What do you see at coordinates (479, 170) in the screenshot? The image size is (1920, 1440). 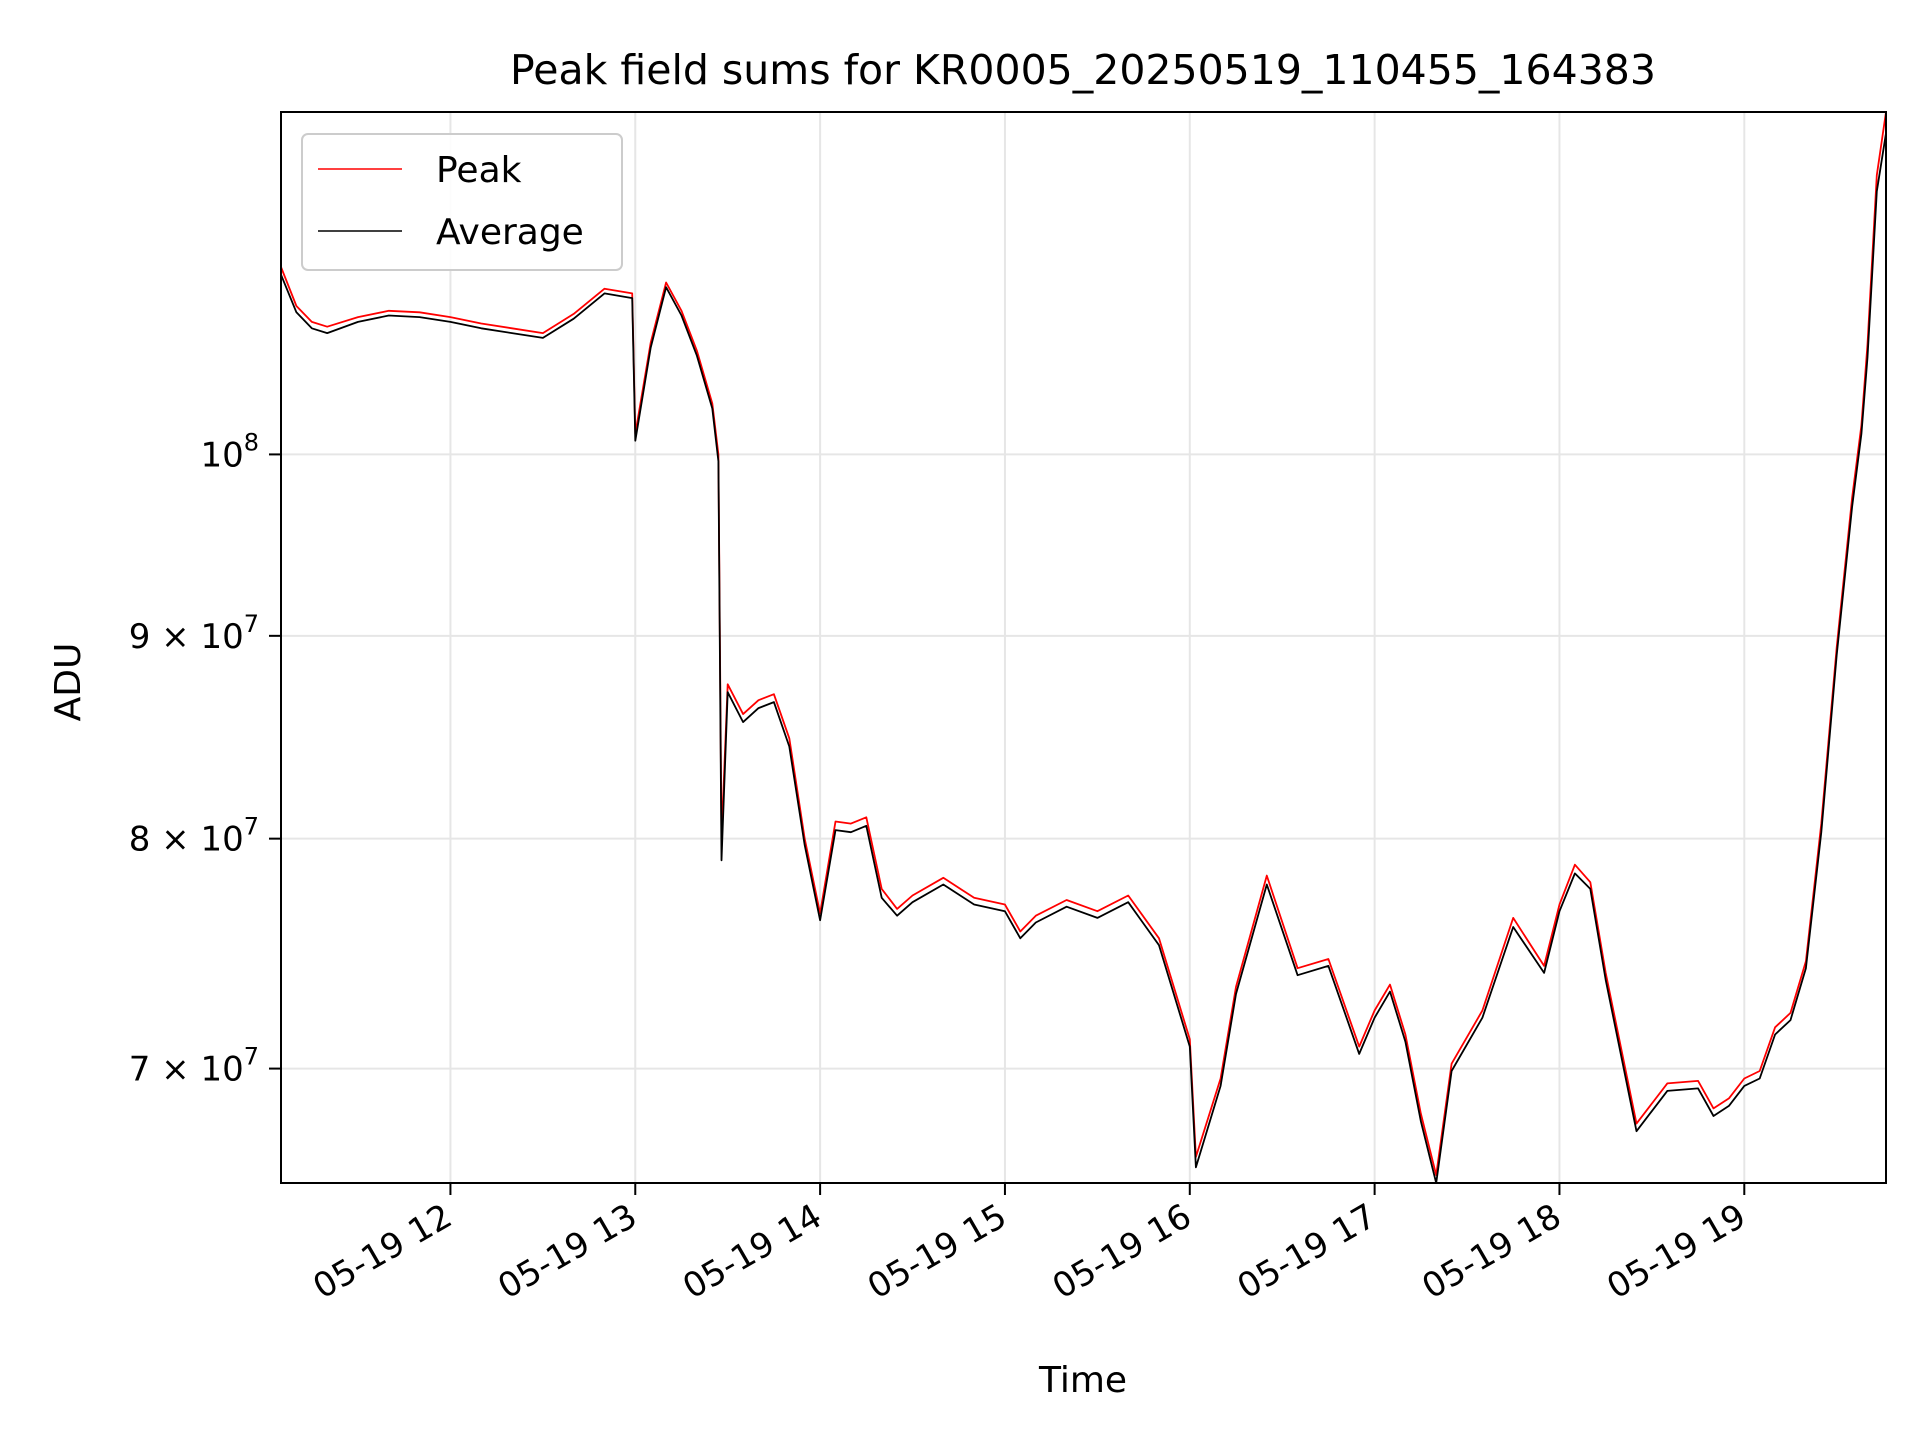 I see `legend-label-peak: Peak` at bounding box center [479, 170].